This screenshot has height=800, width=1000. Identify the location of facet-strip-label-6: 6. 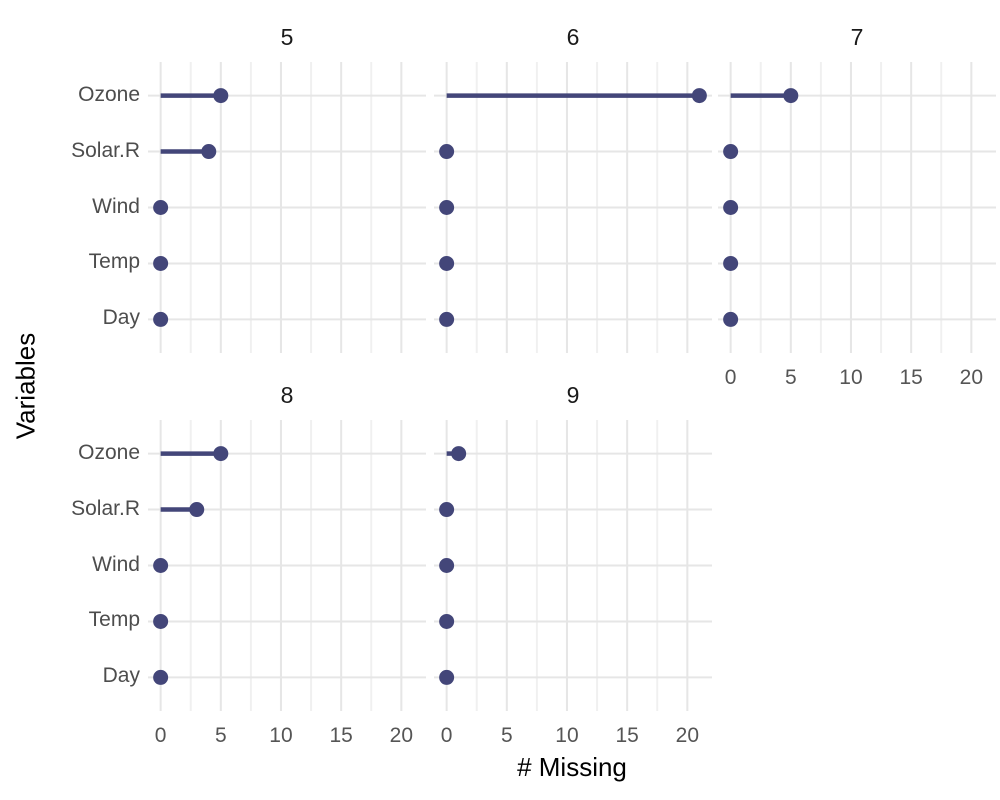
(573, 37).